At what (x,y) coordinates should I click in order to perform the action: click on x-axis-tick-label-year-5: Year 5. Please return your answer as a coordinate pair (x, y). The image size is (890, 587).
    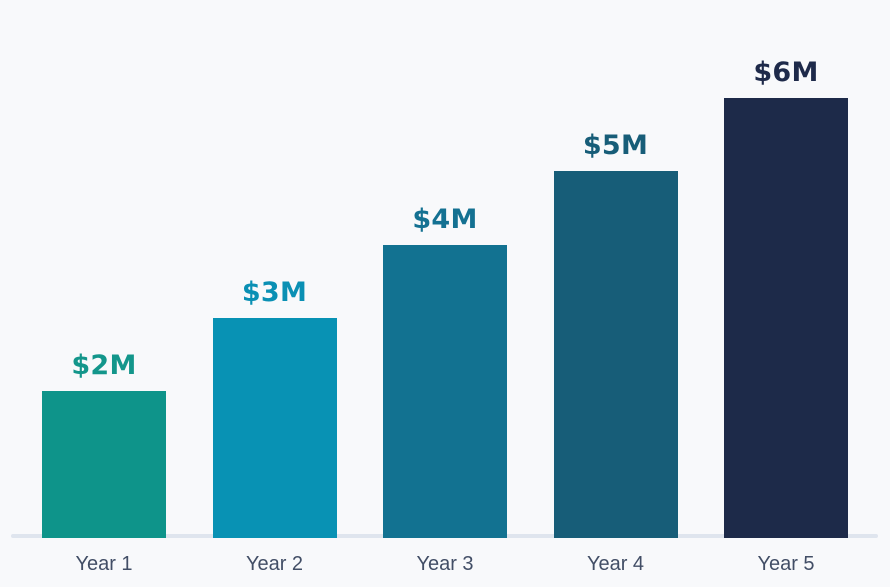
    Looking at the image, I should click on (786, 564).